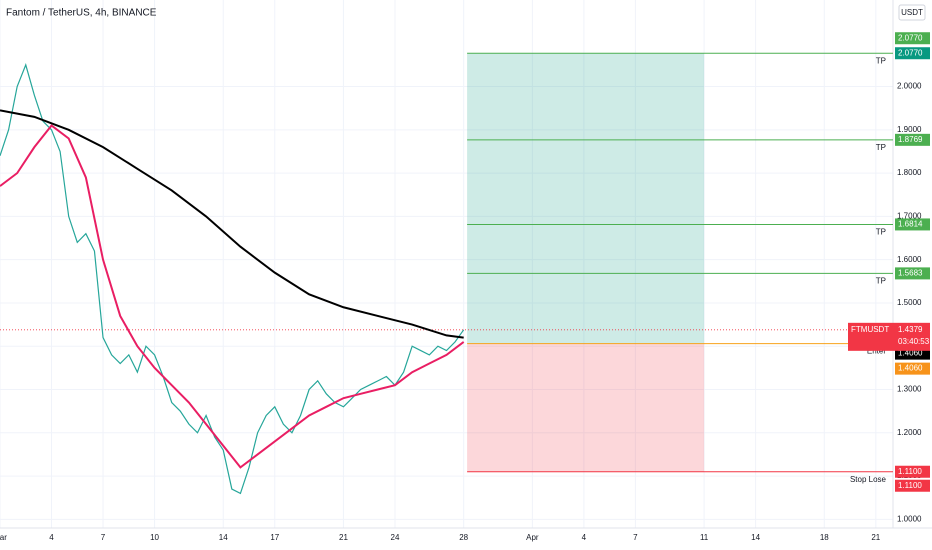 Image resolution: width=932 pixels, height=550 pixels. What do you see at coordinates (889, 336) in the screenshot?
I see `current-badge` at bounding box center [889, 336].